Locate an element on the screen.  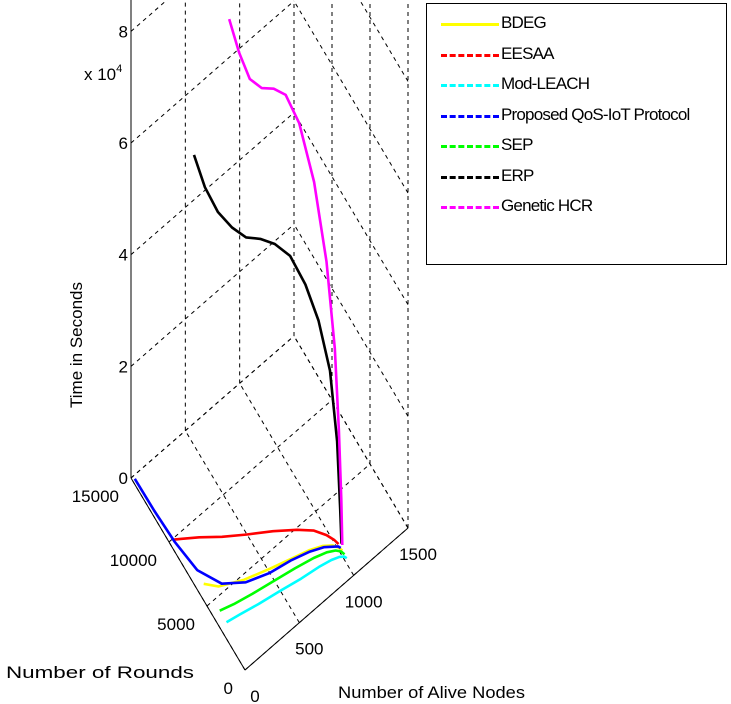
legend-item: Mod-LEACH is located at coordinates (577, 86).